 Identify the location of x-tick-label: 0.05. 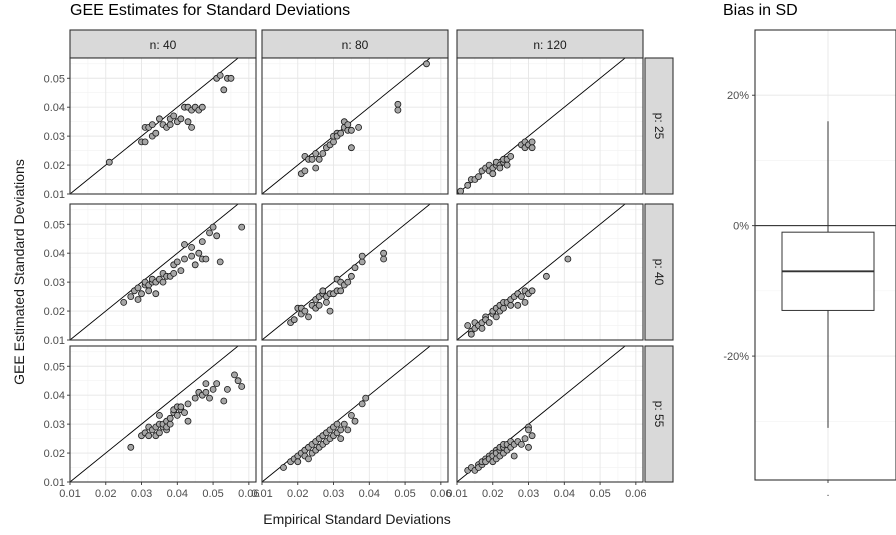
(212, 494).